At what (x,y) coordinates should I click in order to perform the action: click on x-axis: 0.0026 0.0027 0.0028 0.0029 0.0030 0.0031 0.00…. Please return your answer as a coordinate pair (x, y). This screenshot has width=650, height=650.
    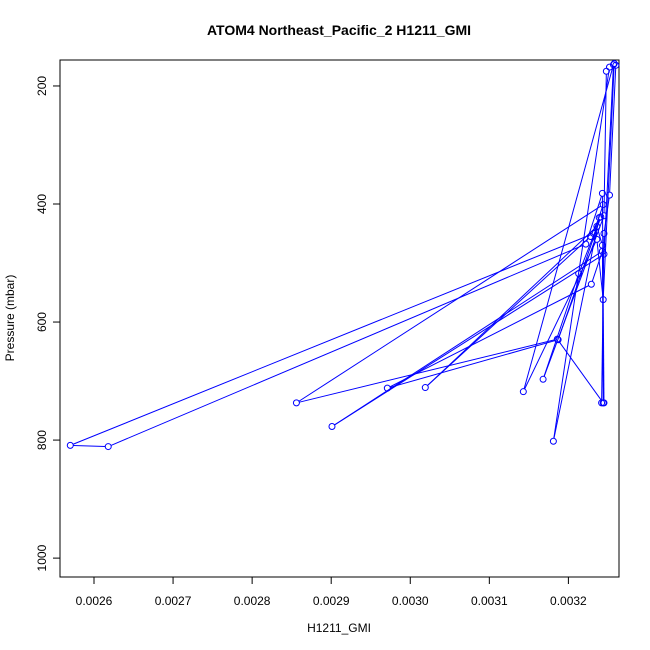
    Looking at the image, I should click on (331, 592).